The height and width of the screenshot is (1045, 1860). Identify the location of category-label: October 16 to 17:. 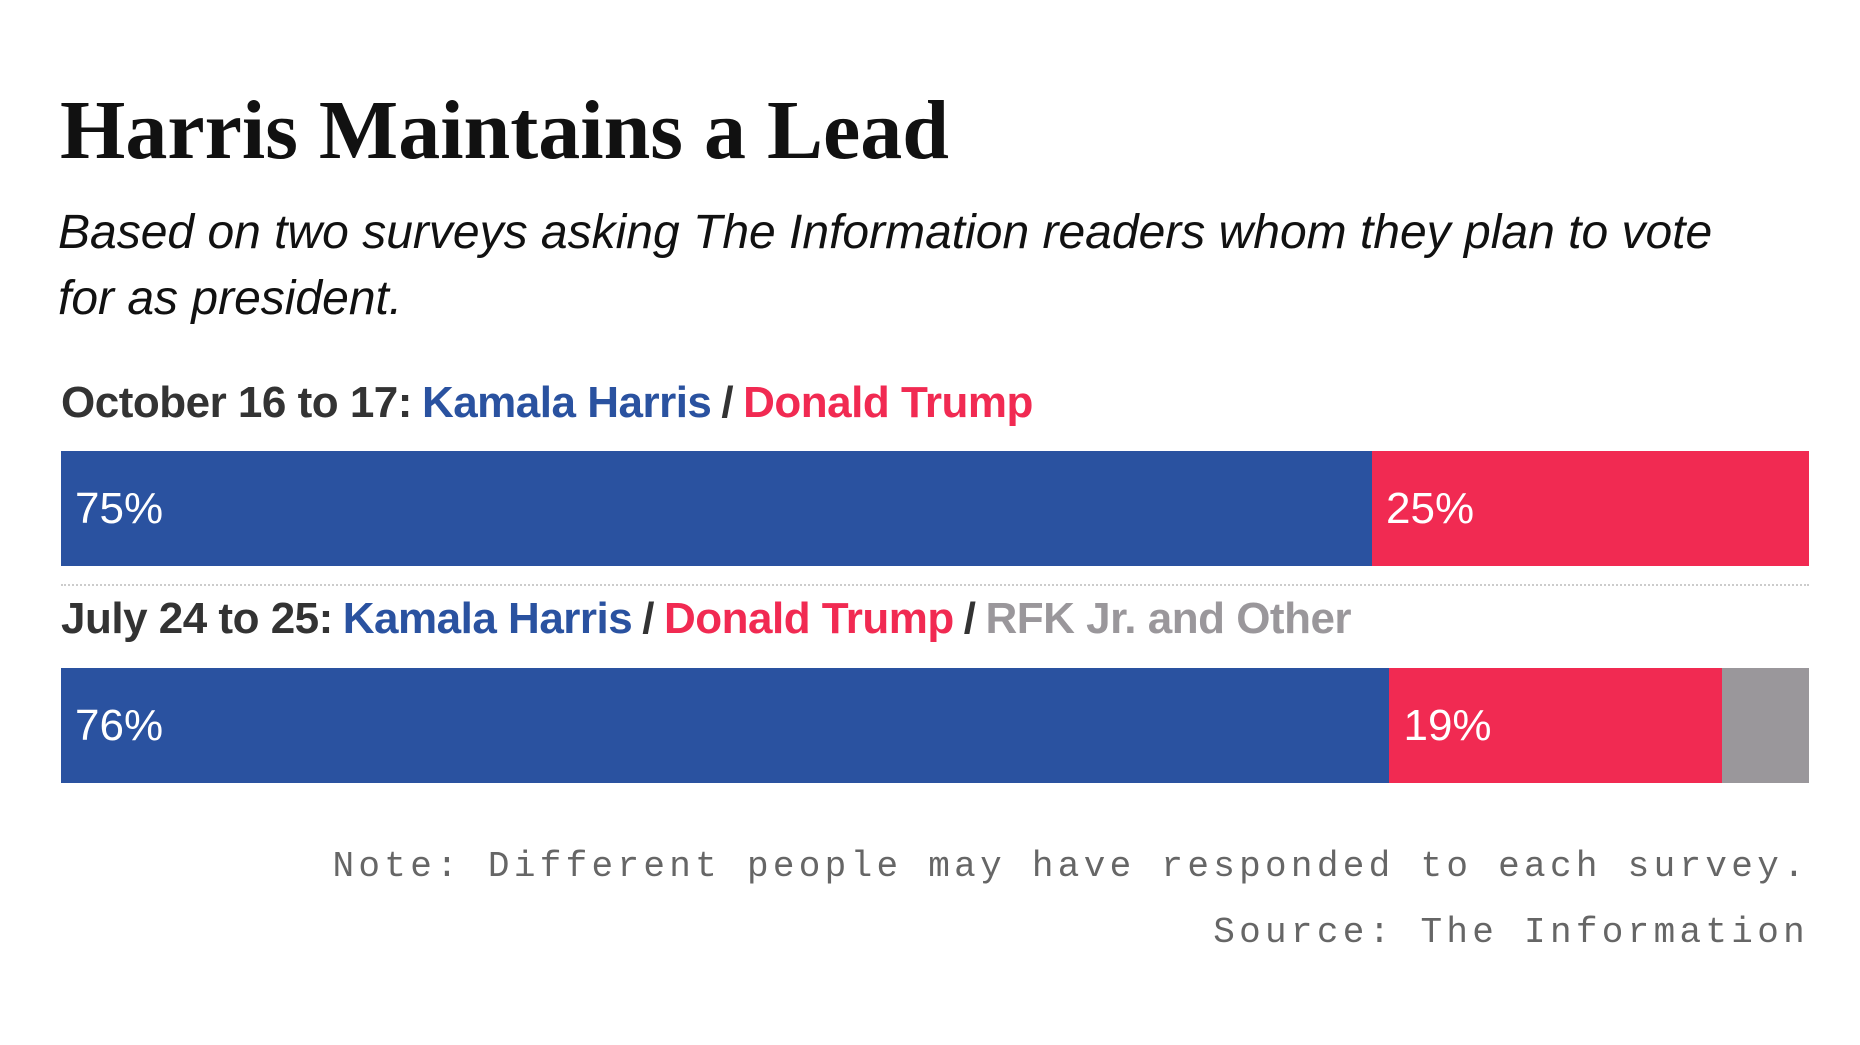
(236, 402).